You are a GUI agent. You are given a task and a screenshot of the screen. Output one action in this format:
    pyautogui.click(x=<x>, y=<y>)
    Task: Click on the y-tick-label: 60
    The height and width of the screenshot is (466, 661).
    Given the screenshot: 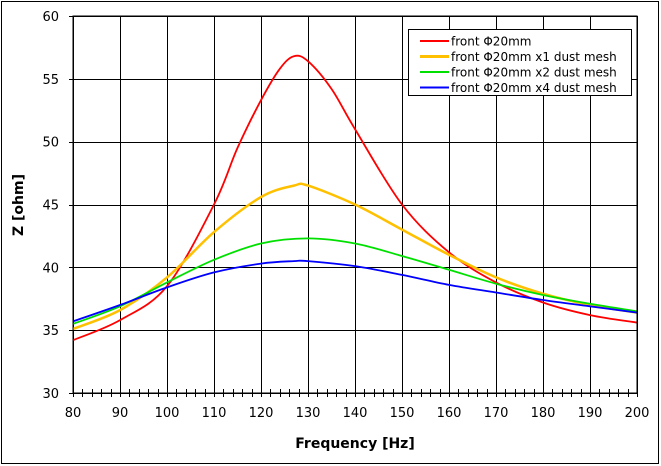 What is the action you would take?
    pyautogui.click(x=50, y=17)
    